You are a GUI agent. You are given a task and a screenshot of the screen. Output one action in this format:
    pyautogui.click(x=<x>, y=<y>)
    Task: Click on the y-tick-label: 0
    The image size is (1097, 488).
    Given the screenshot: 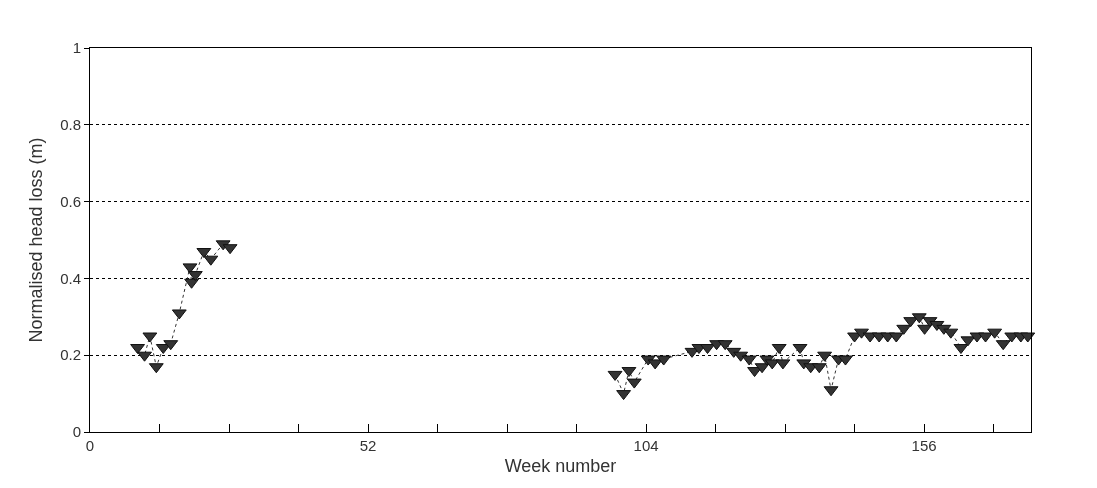 What is the action you would take?
    pyautogui.click(x=76, y=432)
    